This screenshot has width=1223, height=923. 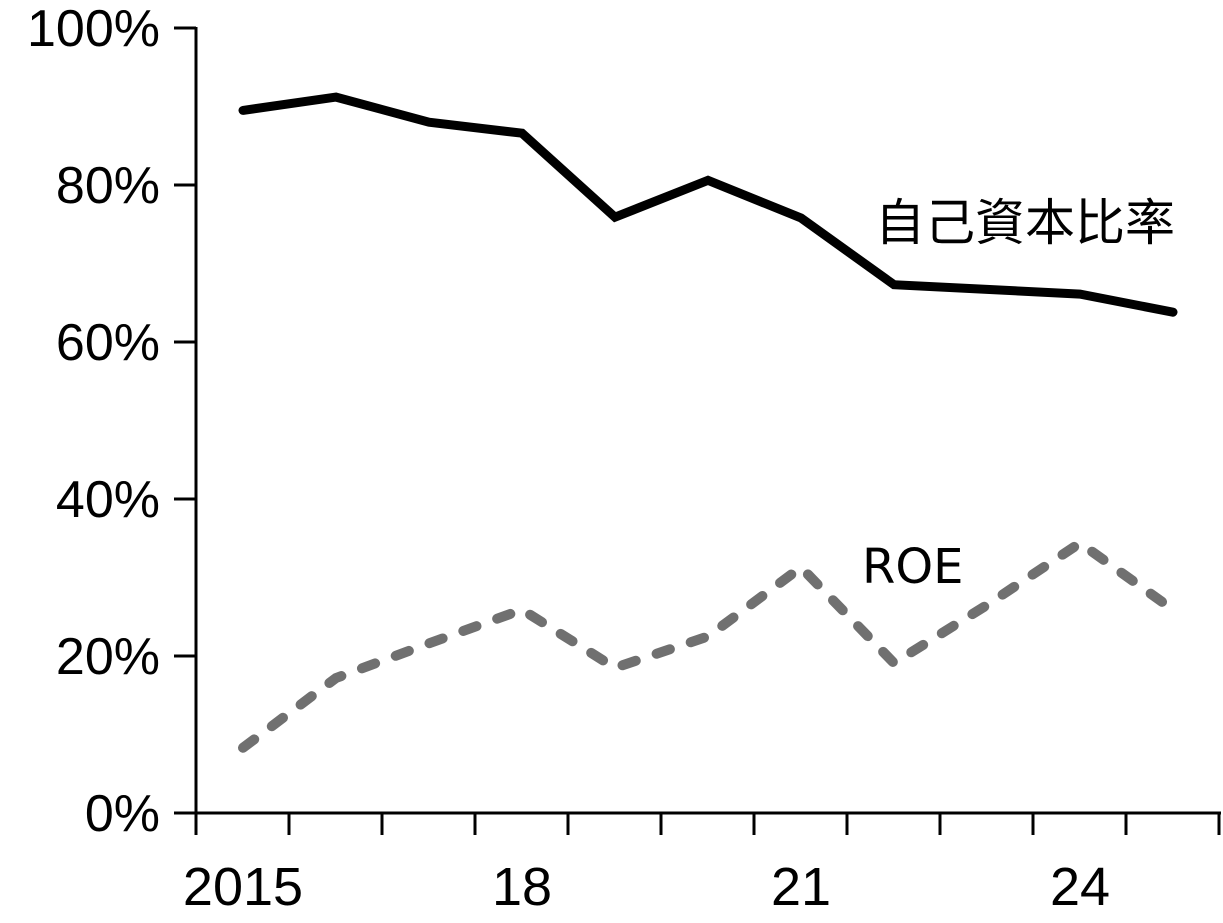 What do you see at coordinates (122, 814) in the screenshot?
I see `y-tick-label: 0%` at bounding box center [122, 814].